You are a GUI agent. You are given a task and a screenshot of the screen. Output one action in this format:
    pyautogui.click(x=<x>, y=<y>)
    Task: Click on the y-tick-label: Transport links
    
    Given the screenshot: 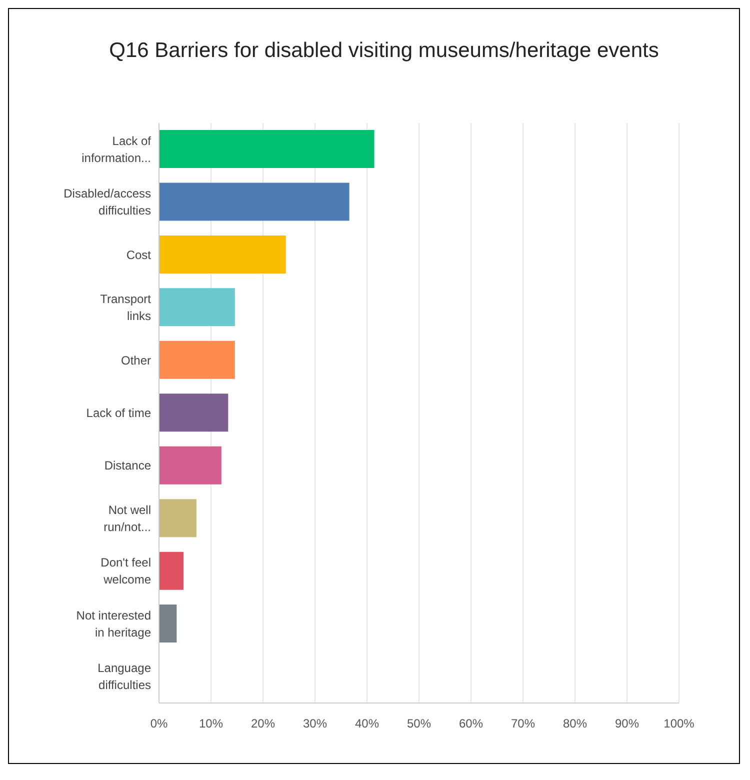 What is the action you would take?
    pyautogui.click(x=126, y=308)
    